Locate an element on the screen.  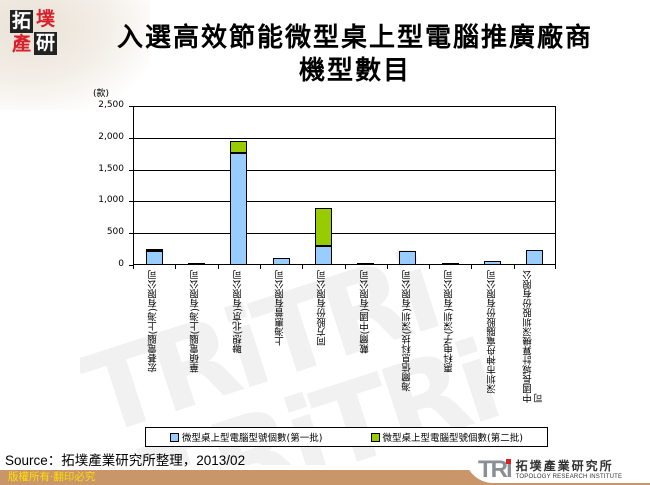
tri-logo: TRi 拓墣產業研究所 TOPOLOGY RESEARCH INSTITUTE is located at coordinates (550, 470).